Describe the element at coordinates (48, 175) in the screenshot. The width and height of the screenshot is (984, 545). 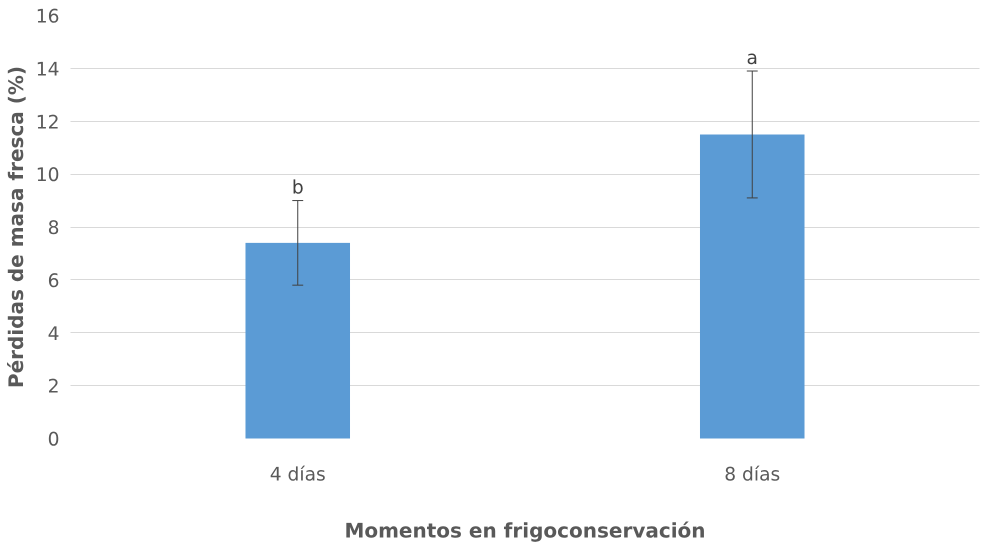
I see `y-tick-label: 10` at that location.